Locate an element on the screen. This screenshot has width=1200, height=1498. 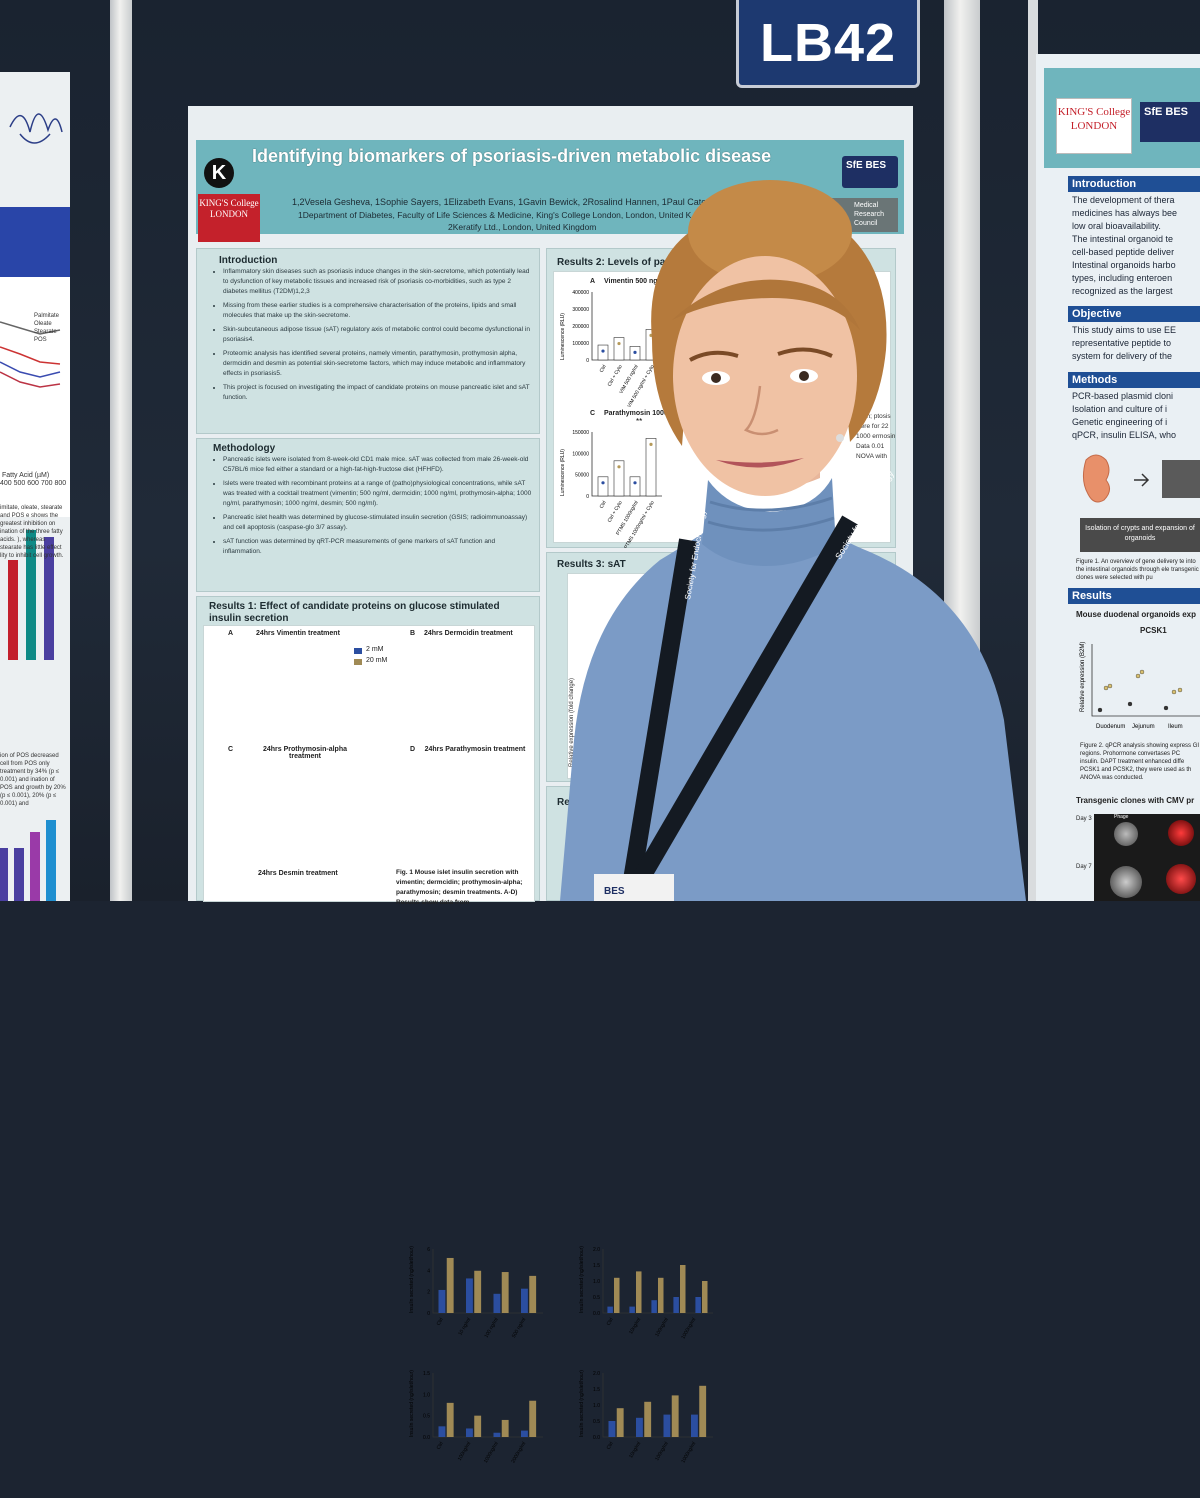
left-legend-4: POS is located at coordinates (40, 340).